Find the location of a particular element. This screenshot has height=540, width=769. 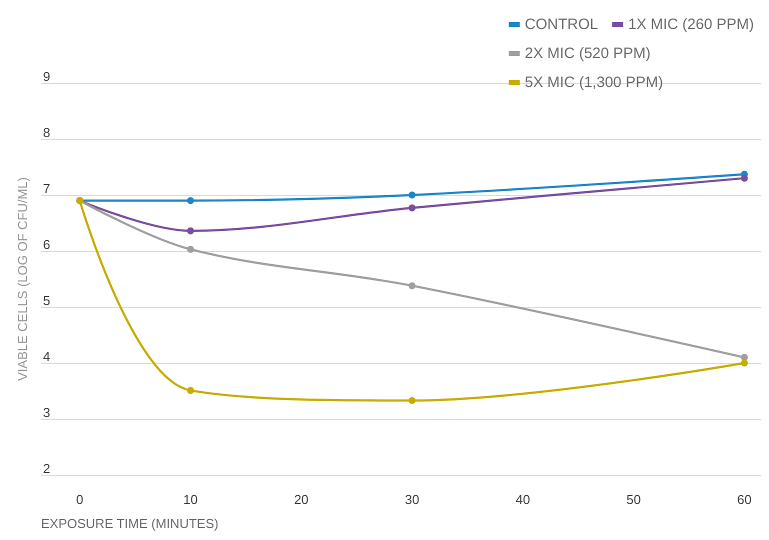

x-tick-label: 10 is located at coordinates (190, 499).